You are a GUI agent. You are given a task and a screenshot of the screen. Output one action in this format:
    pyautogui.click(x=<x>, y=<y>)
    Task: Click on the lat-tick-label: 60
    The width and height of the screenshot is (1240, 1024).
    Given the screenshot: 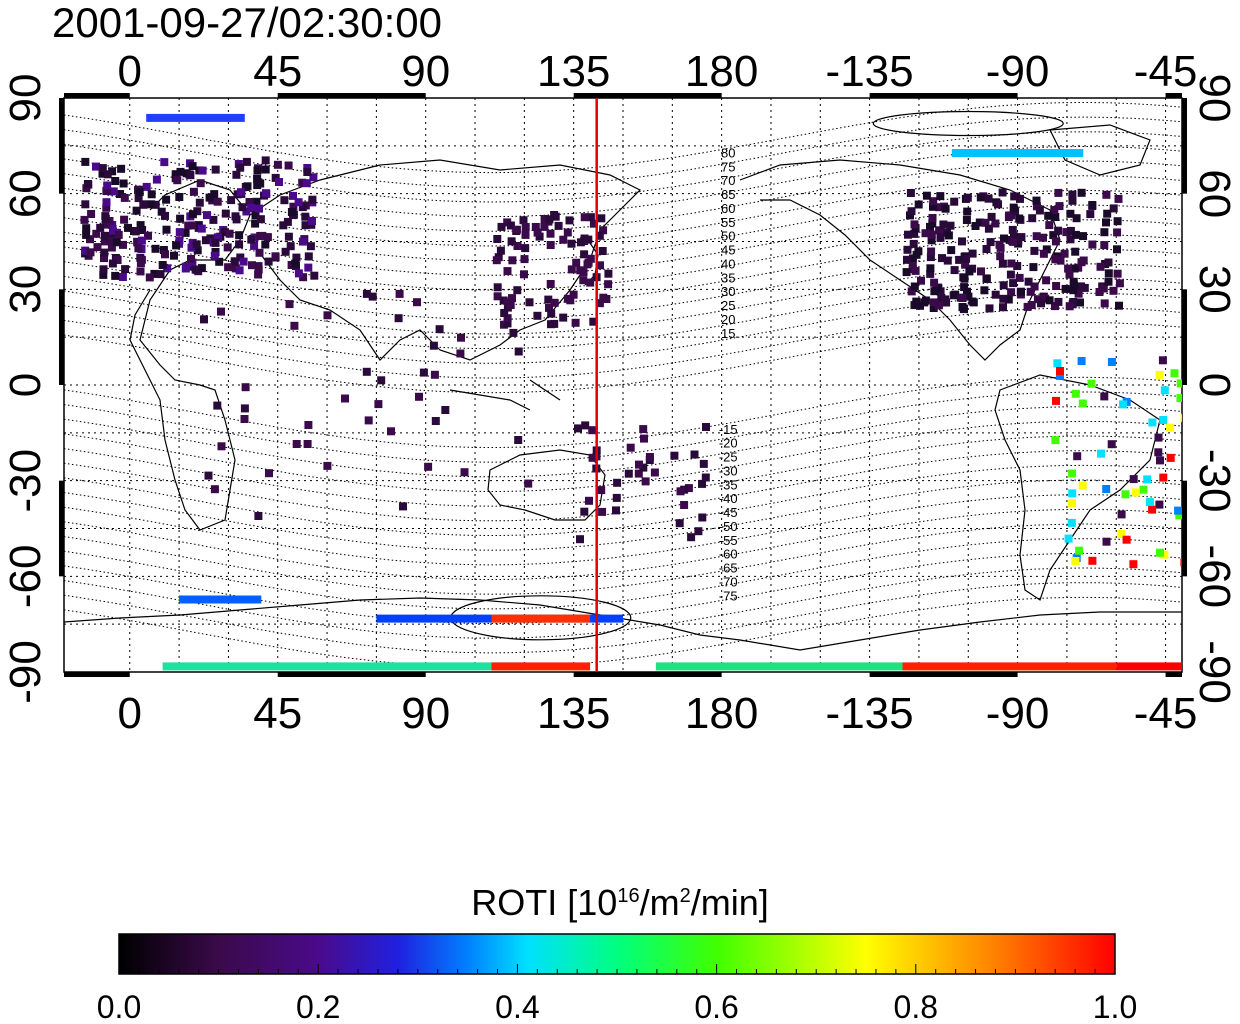 What is the action you would take?
    pyautogui.click(x=1214, y=193)
    